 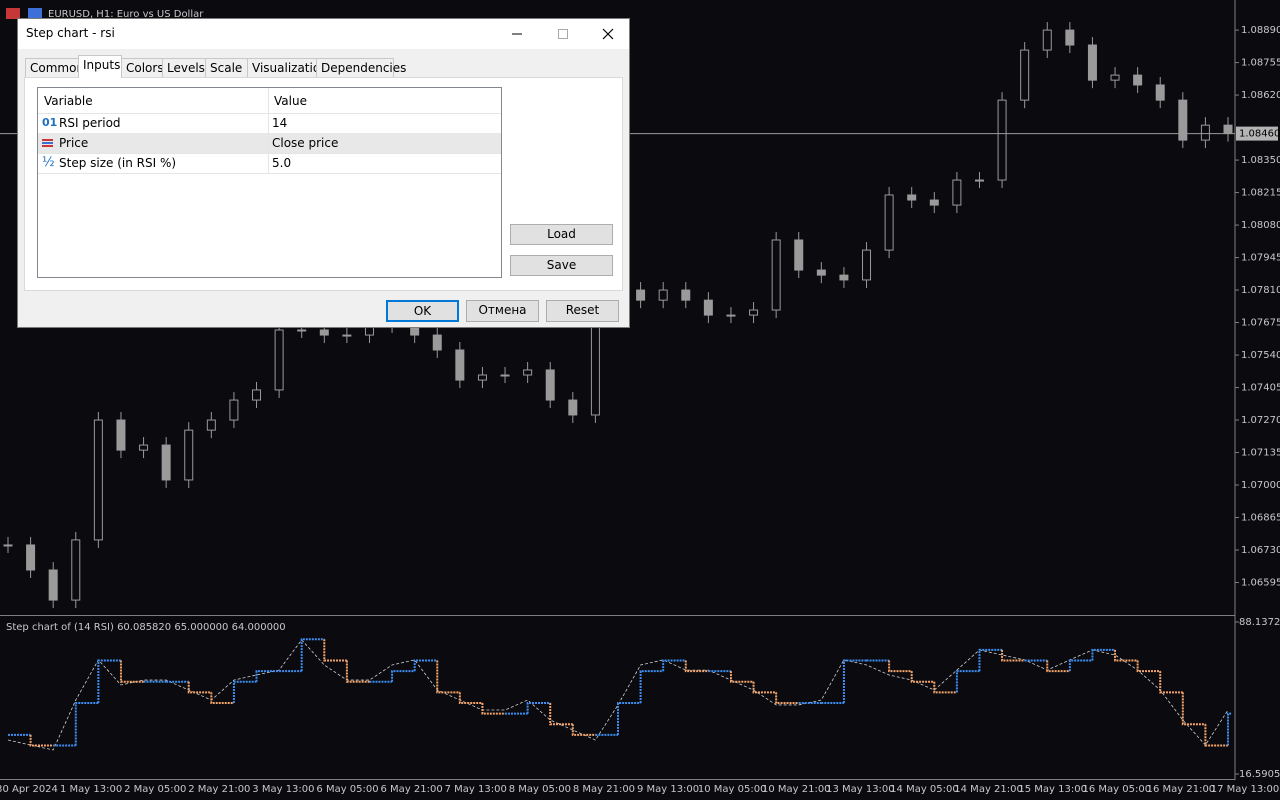 I want to click on x-tick-label: 9 May 13:00, so click(x=668, y=789).